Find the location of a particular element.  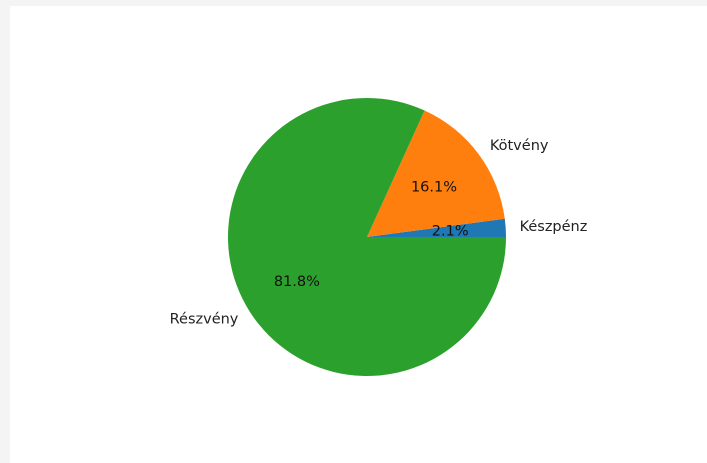

pie-slice-keszpenz is located at coordinates (436, 227).